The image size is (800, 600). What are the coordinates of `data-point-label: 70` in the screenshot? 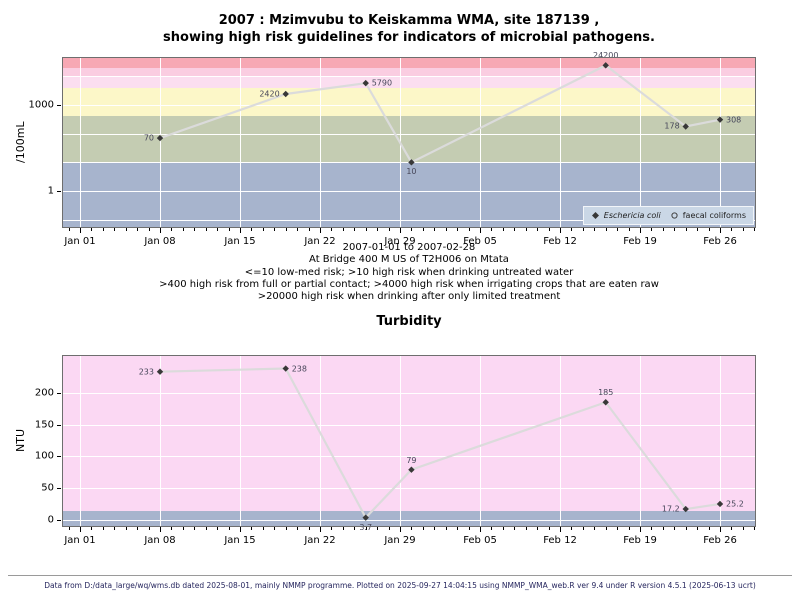 It's located at (148, 138).